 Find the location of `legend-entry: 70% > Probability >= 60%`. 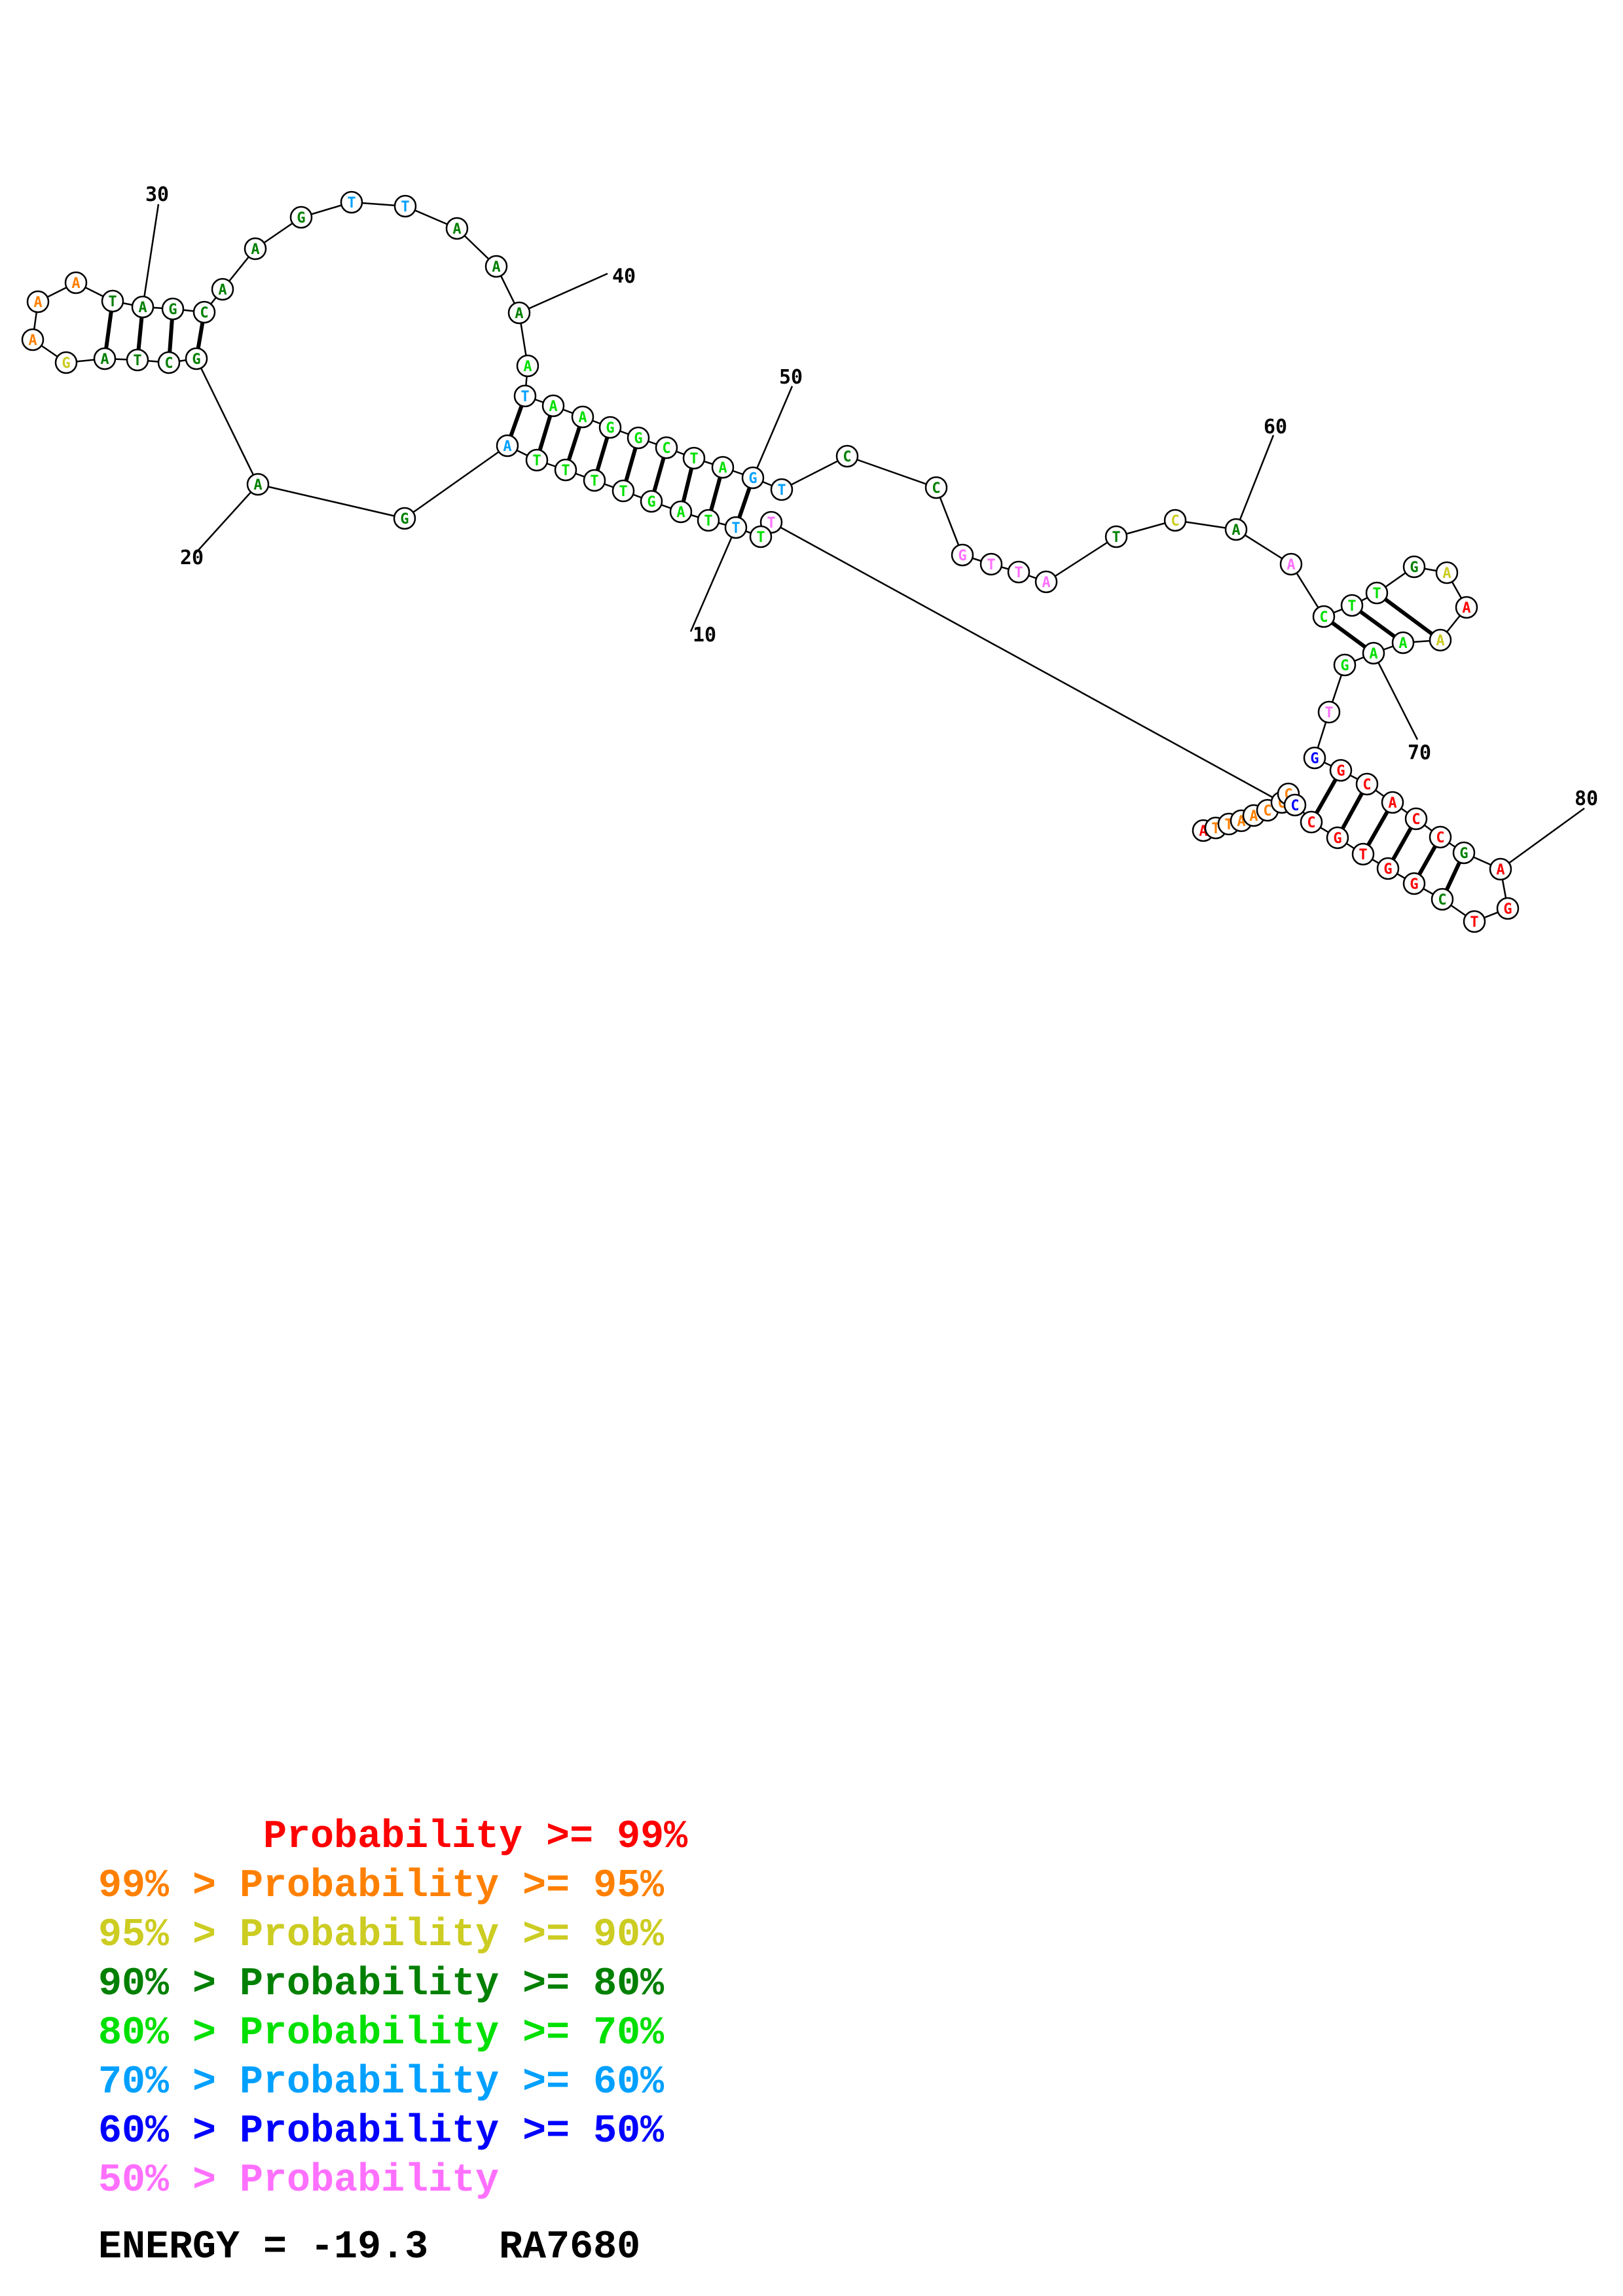

legend-entry: 70% > Probability >= 60% is located at coordinates (381, 2082).